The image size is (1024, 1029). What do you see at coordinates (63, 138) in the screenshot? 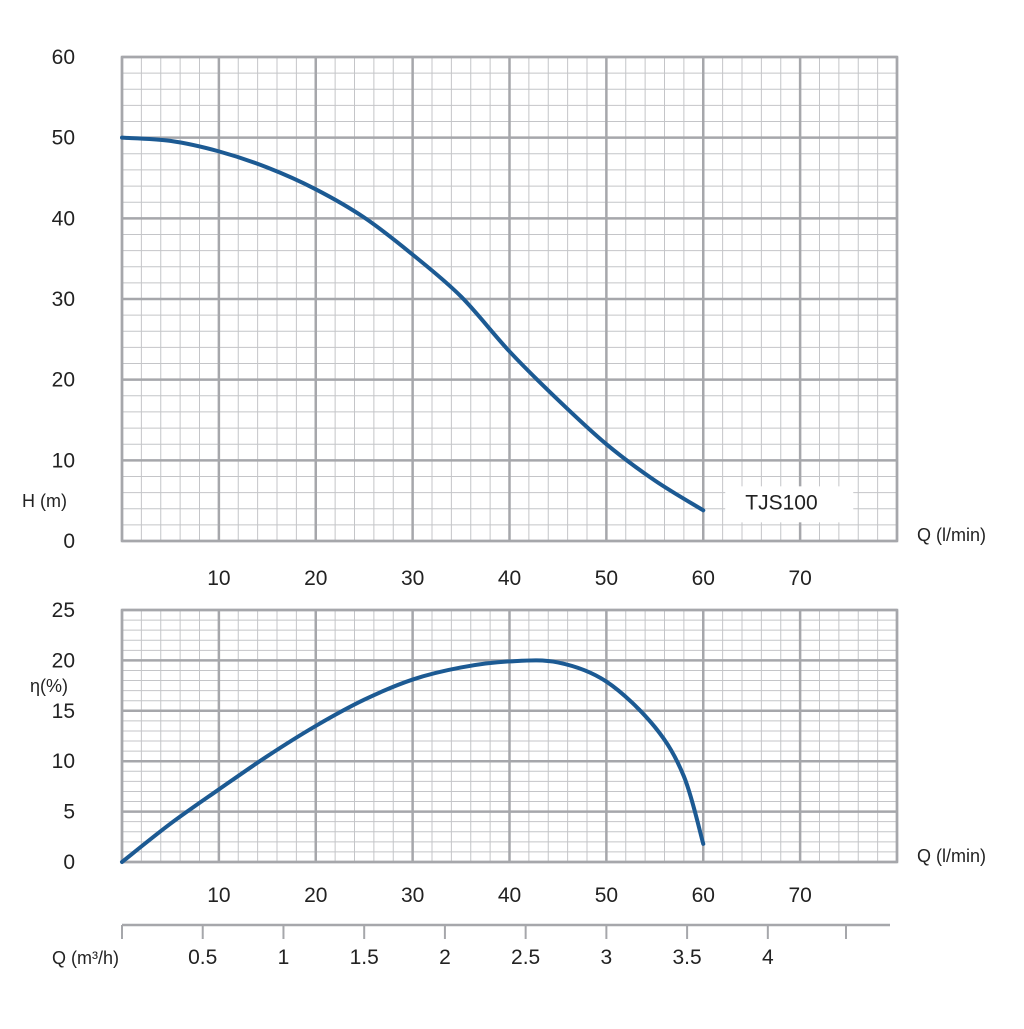
I see `y-tick-label: 50` at bounding box center [63, 138].